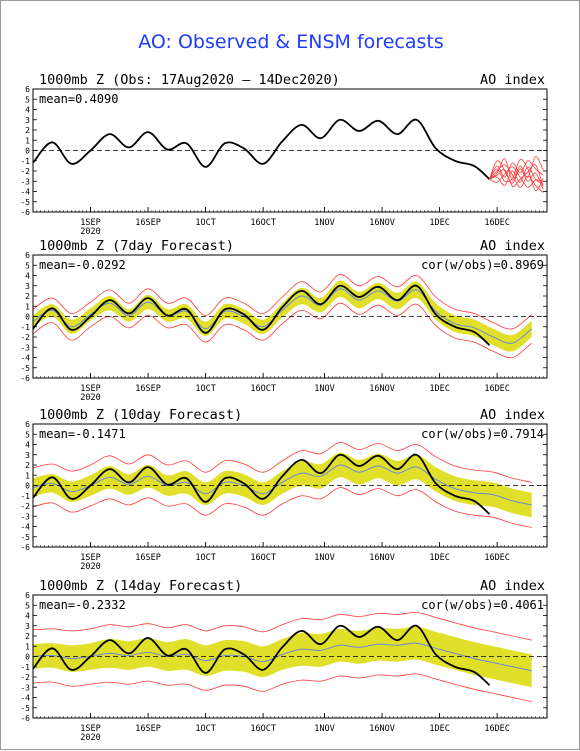 This screenshot has width=580, height=751. I want to click on x-tick-label: 16OCT, so click(263, 558).